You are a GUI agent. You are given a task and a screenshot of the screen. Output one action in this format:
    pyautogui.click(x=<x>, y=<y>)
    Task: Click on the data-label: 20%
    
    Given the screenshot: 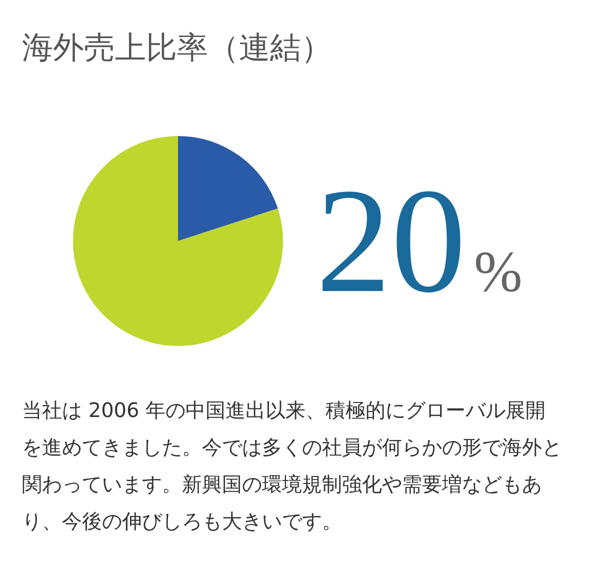 What is the action you would take?
    pyautogui.click(x=419, y=241)
    